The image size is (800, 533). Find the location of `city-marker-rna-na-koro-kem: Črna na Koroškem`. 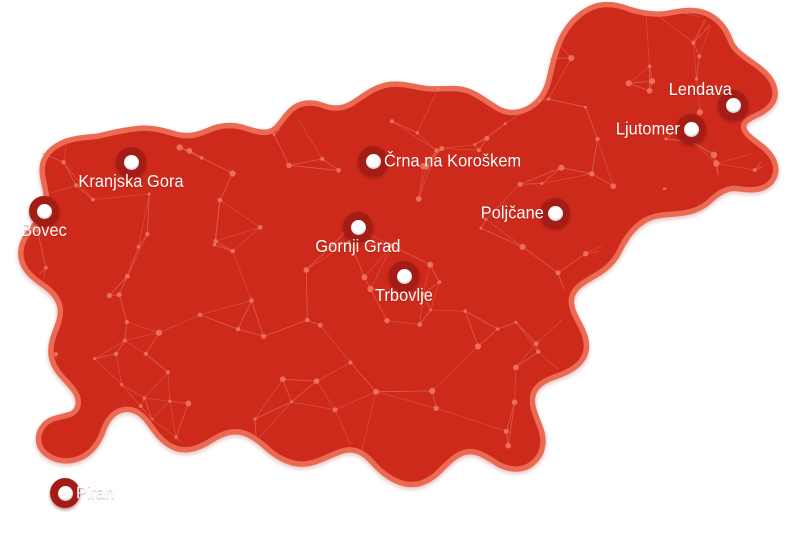

city-marker-rna-na-koro-kem: Črna na Koroškem is located at coordinates (439, 161).